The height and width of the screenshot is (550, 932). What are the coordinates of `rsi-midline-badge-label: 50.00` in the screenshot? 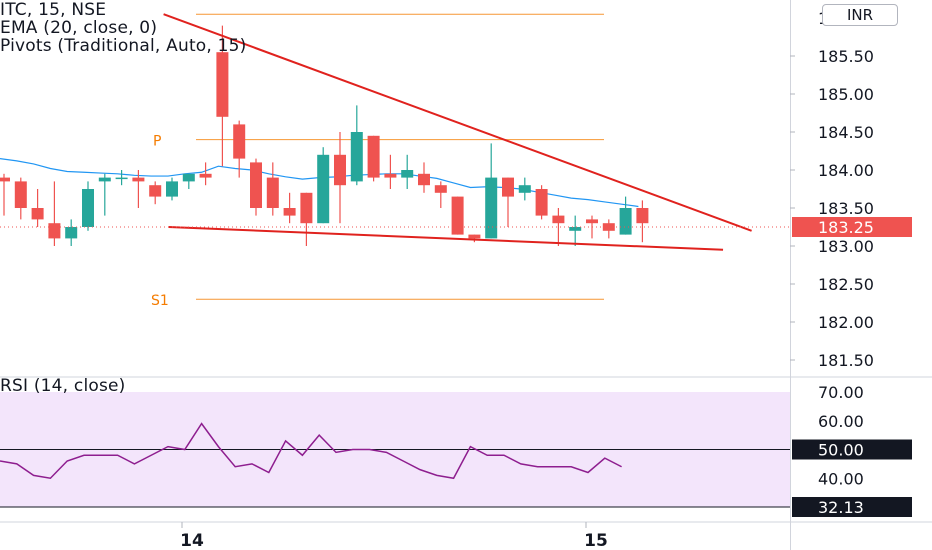 It's located at (841, 450).